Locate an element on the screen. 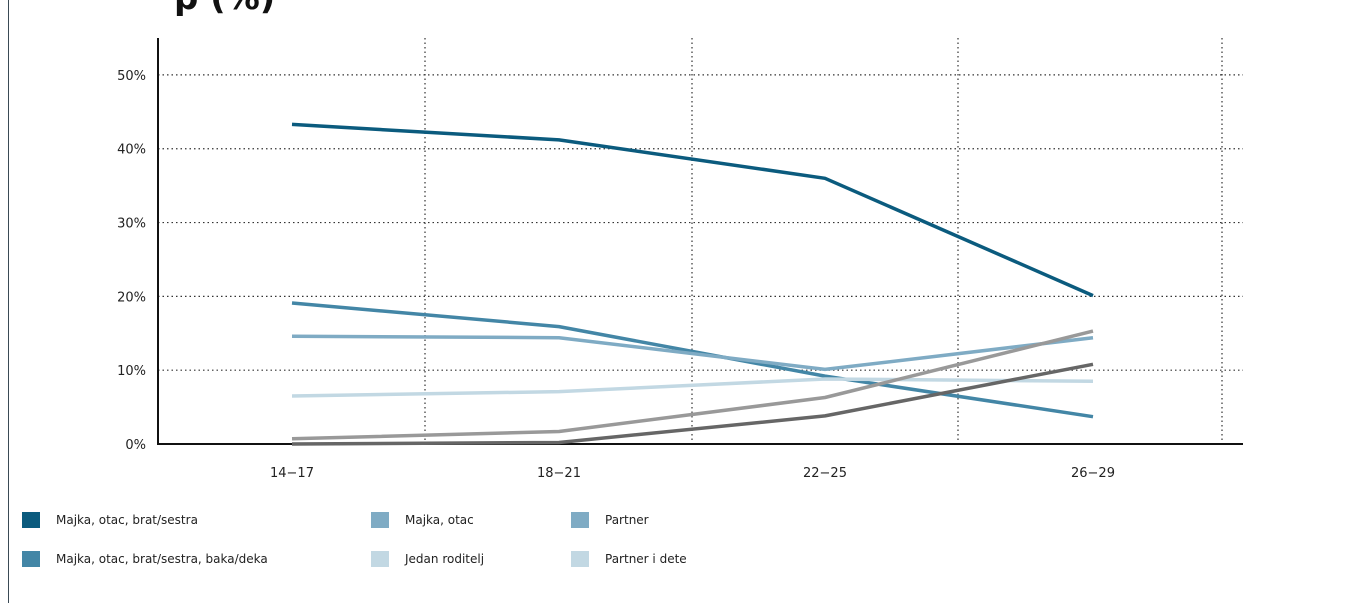 The image size is (1355, 603). legend-item: Jedan roditelj is located at coordinates (427, 559).